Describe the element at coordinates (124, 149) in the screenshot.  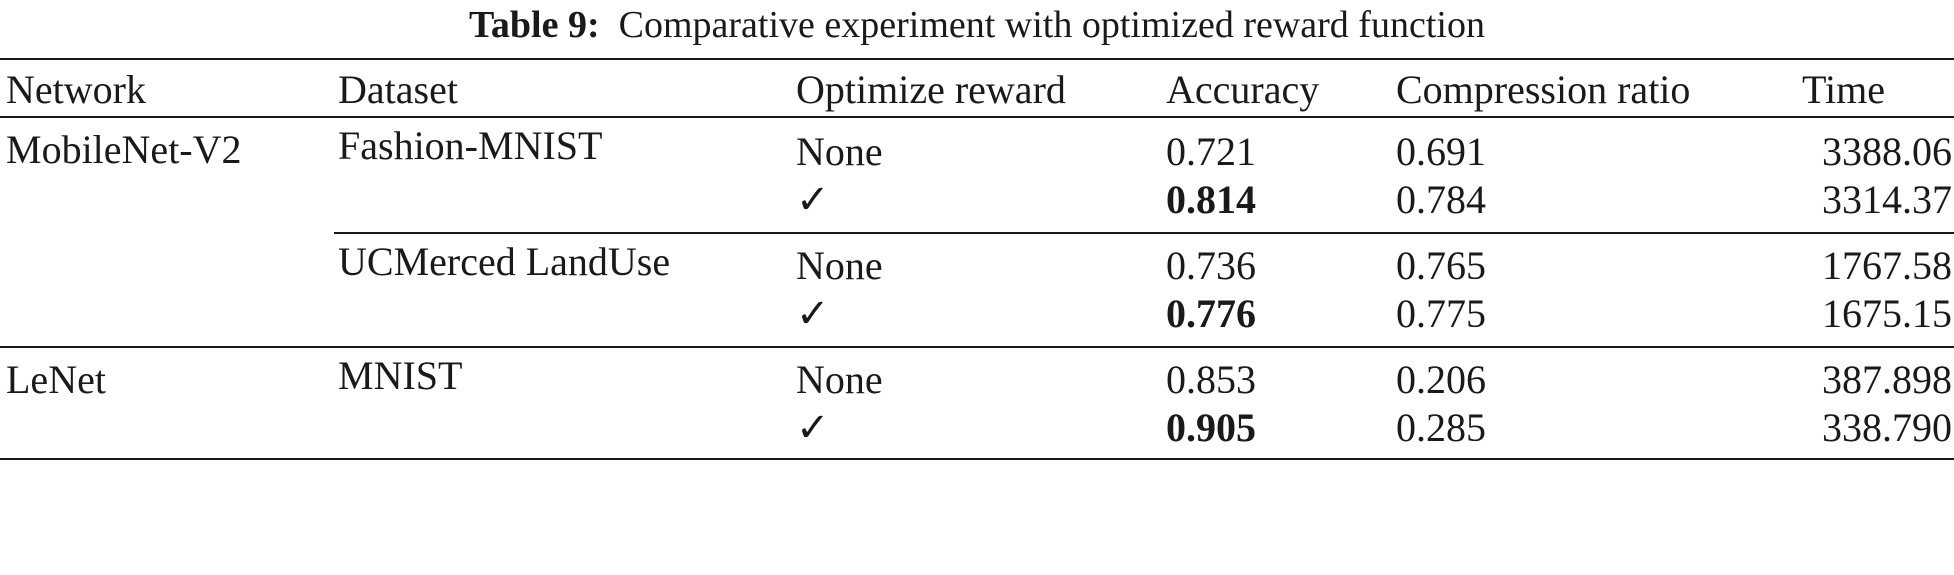
I see `cell-network: MobileNet-V2` at that location.